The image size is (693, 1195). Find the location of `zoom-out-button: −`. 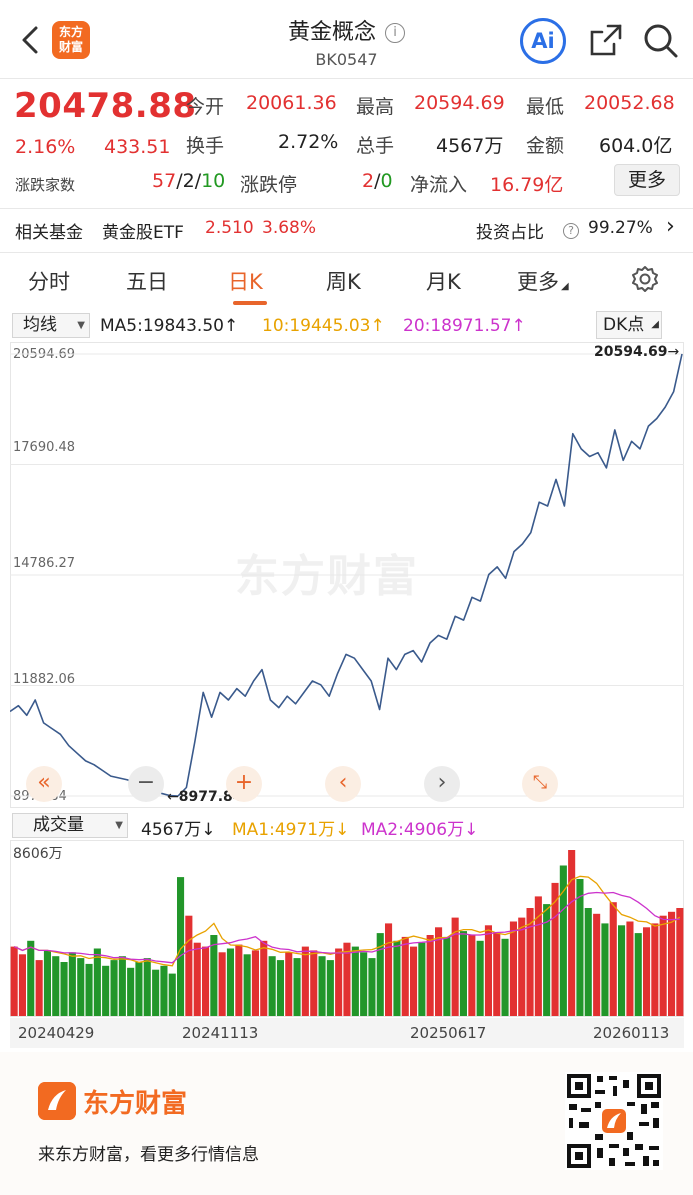

zoom-out-button: − is located at coordinates (146, 784).